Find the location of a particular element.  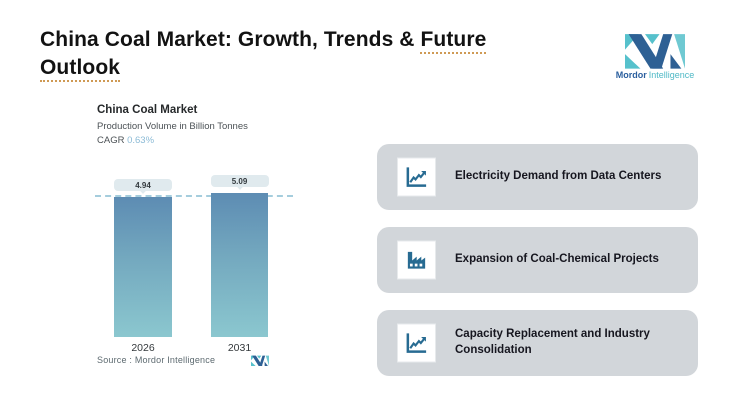

title-underlined-word: Outlook is located at coordinates (80, 69).